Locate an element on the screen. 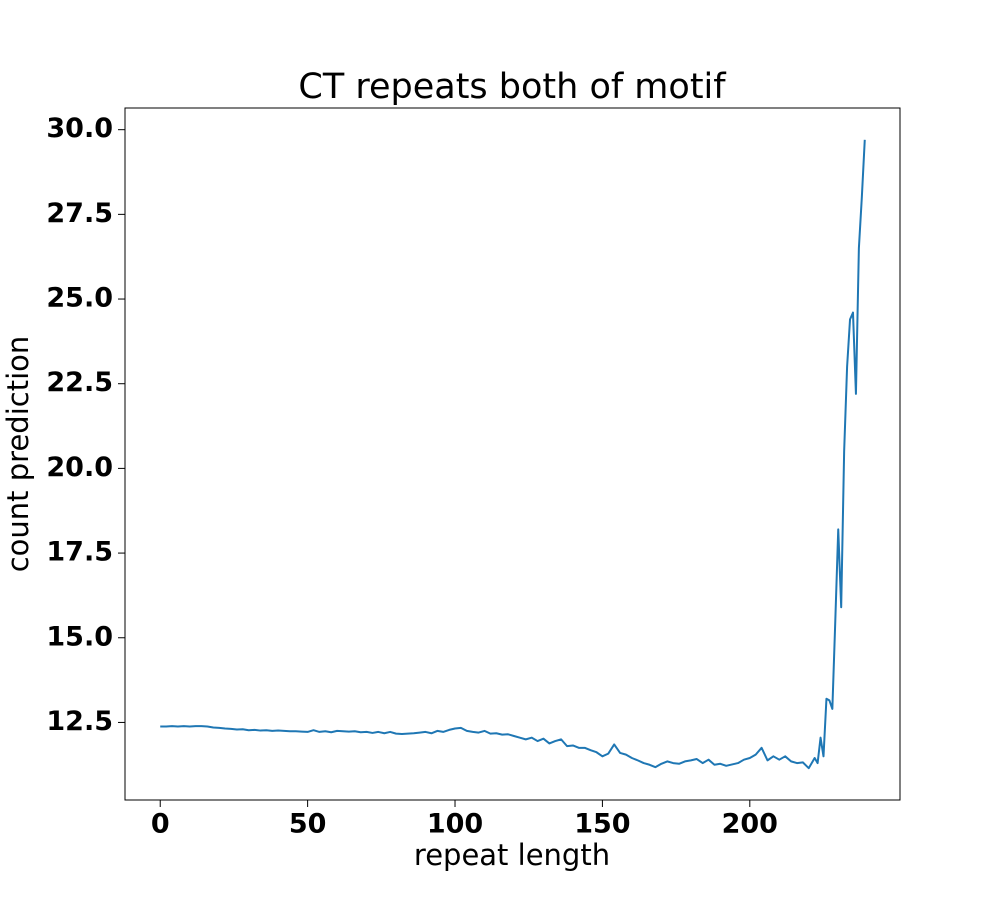 This screenshot has width=1000, height=900. y-tick-label: 25.0 is located at coordinates (79, 298).